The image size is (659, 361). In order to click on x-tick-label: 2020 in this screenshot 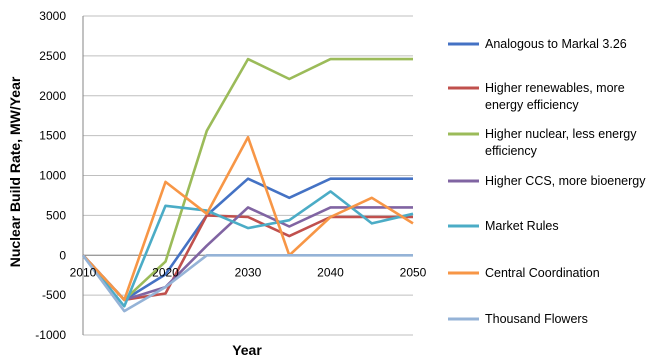, I will do `click(165, 272)`.